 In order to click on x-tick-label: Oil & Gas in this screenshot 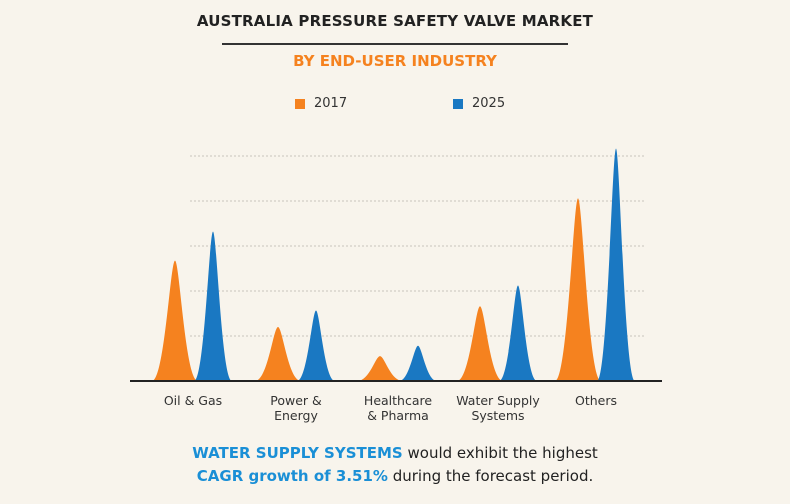, I will do `click(193, 400)`.